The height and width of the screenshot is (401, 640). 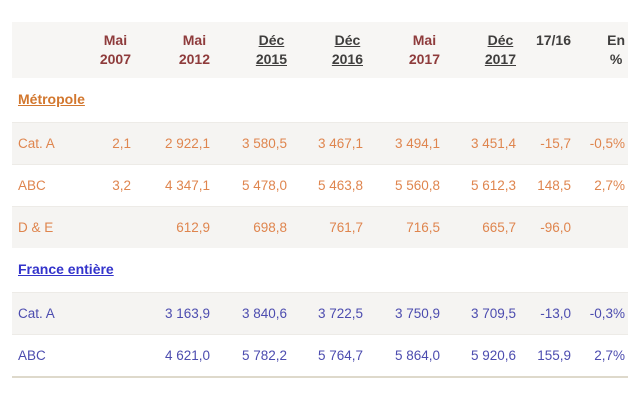 What do you see at coordinates (555, 143) in the screenshot?
I see `value-cell: -15,7` at bounding box center [555, 143].